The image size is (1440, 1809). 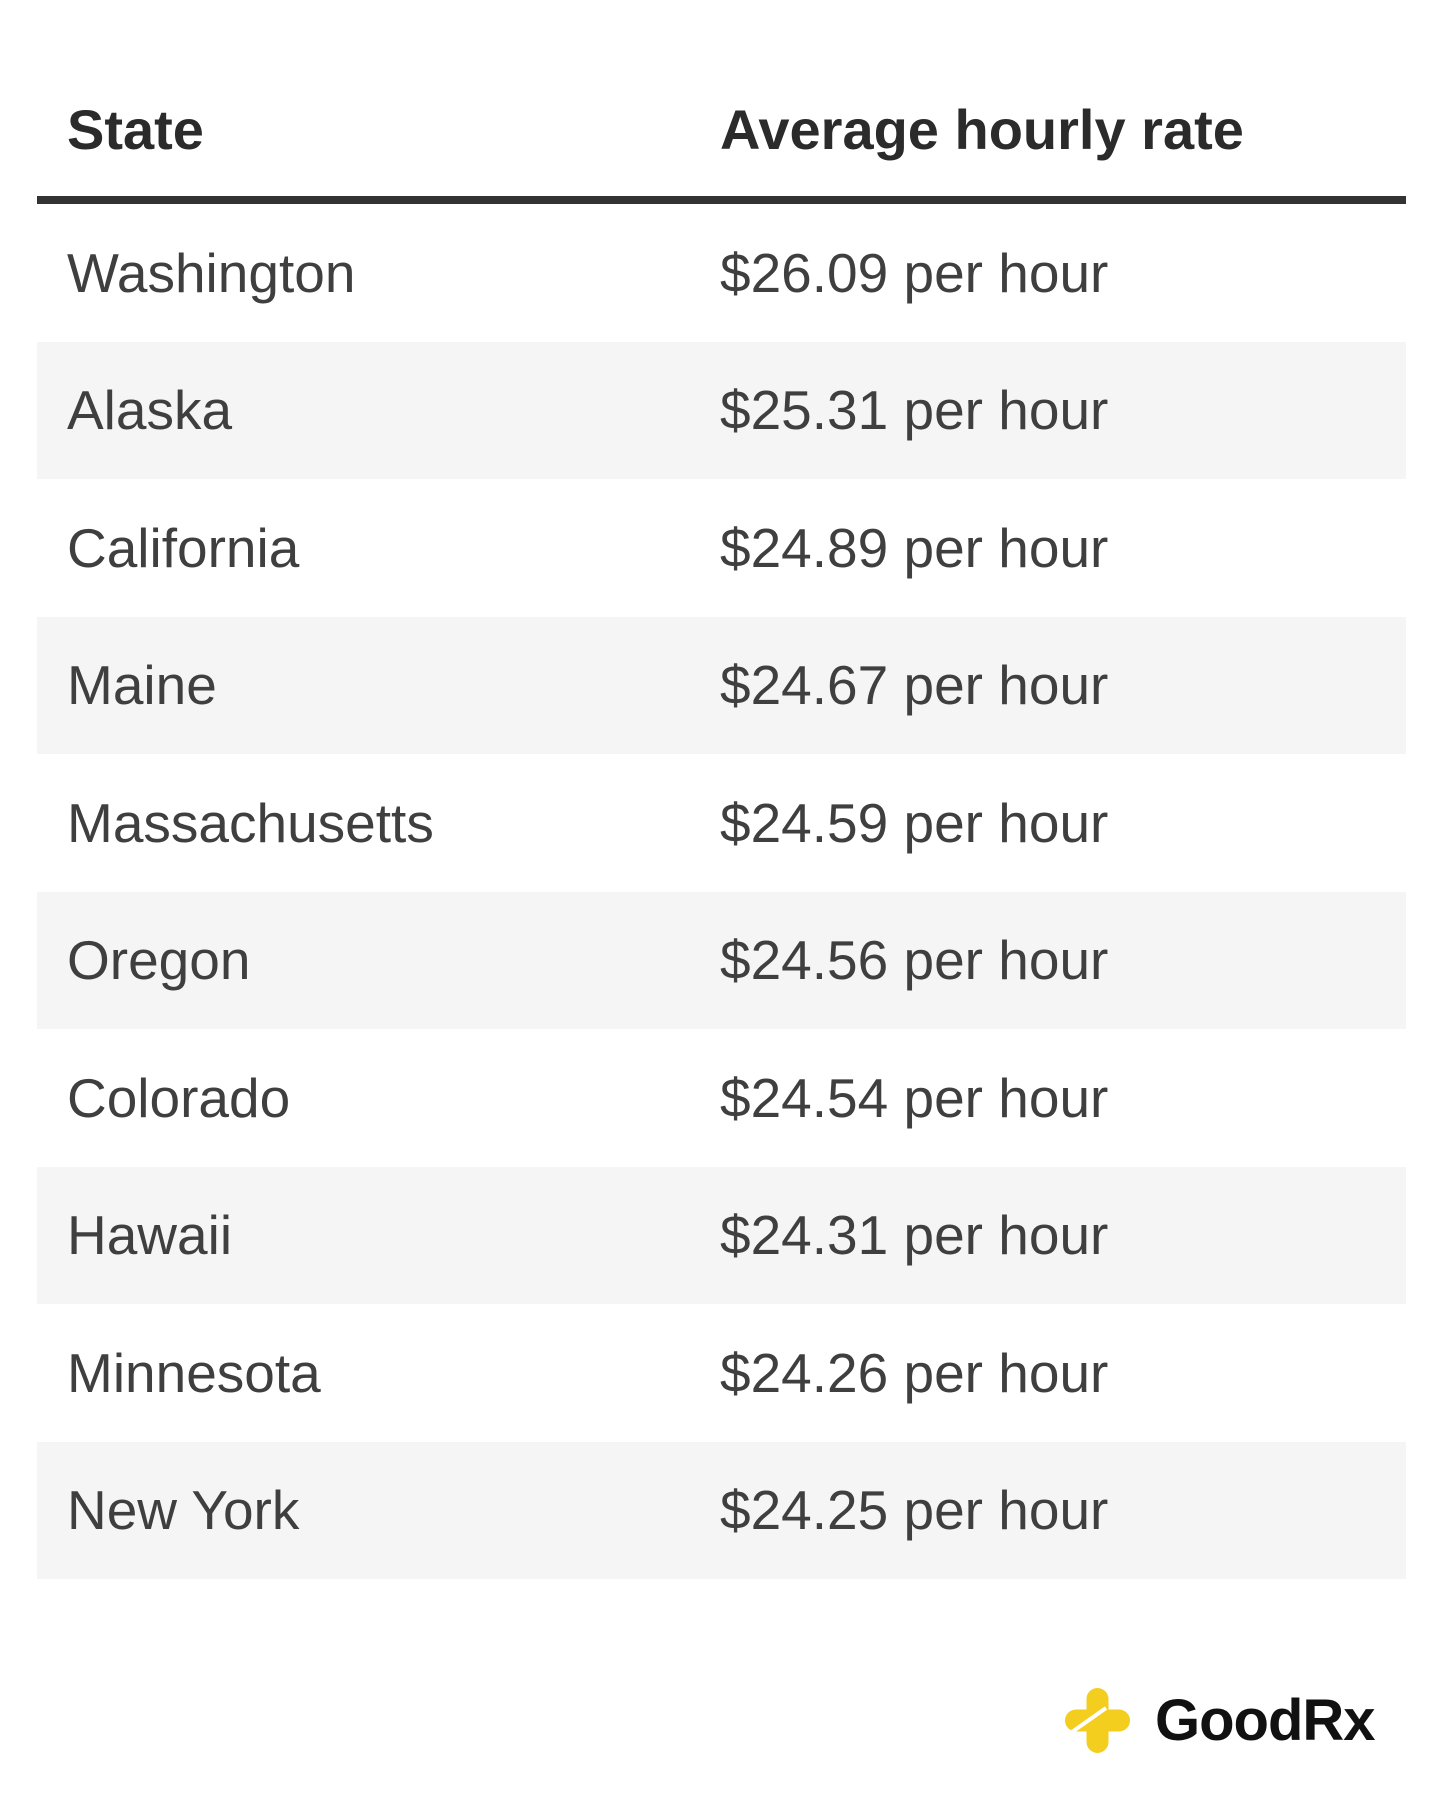 I want to click on column-header-state: State, so click(x=135, y=129).